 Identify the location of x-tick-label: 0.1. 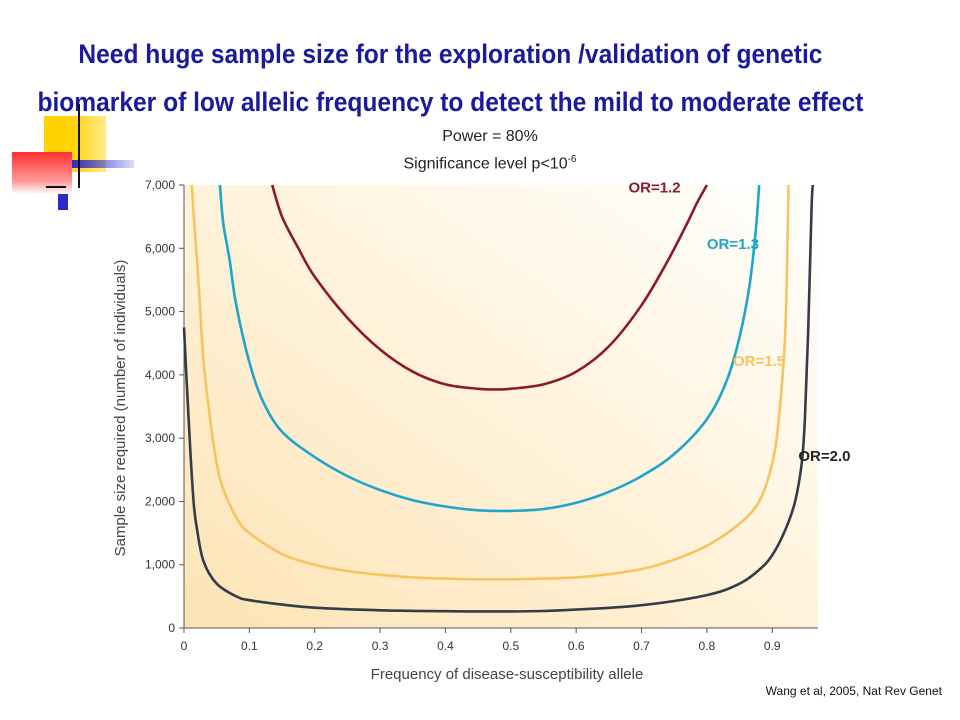
(249, 646).